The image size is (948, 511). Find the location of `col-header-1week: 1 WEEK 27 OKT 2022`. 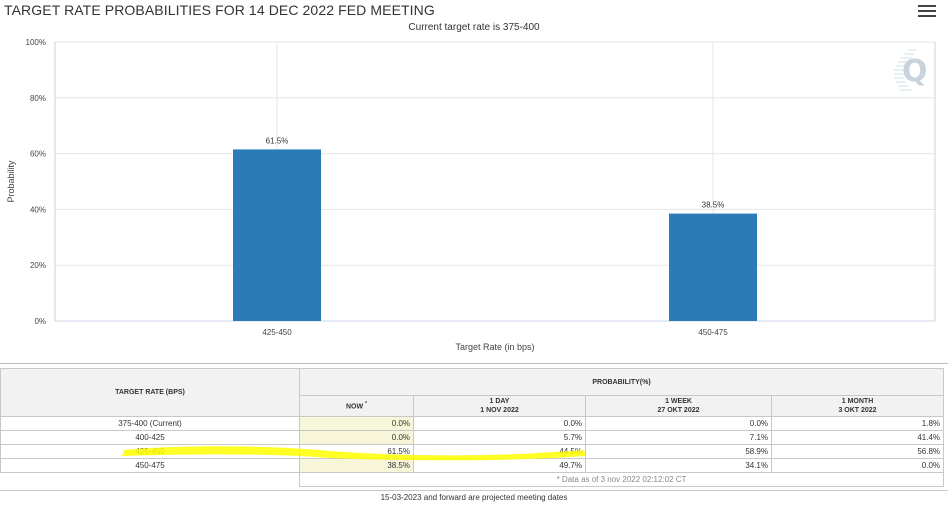

col-header-1week: 1 WEEK 27 OKT 2022 is located at coordinates (678, 406).